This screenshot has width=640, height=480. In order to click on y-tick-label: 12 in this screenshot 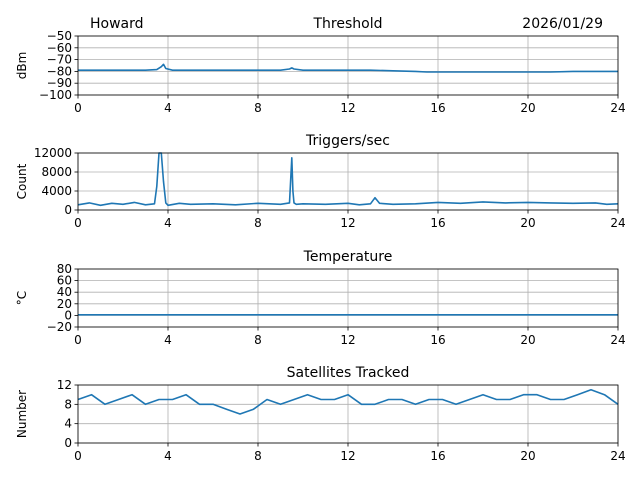, I will do `click(64, 385)`.